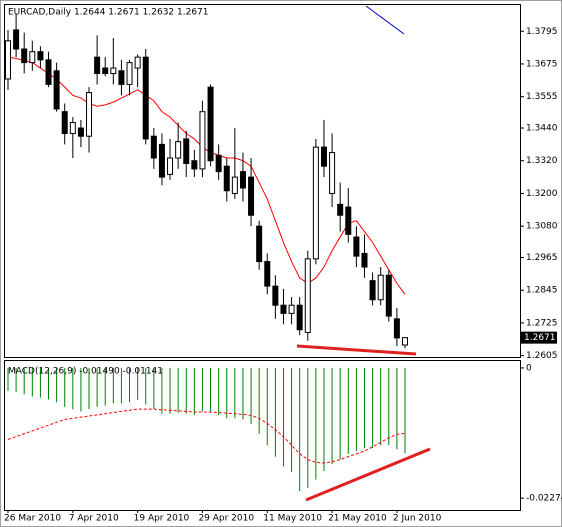 The image size is (562, 527). What do you see at coordinates (108, 13) in the screenshot?
I see `chart-title: EURCAD,Daily 1.2644 1.2671 1.2632 1.2671` at bounding box center [108, 13].